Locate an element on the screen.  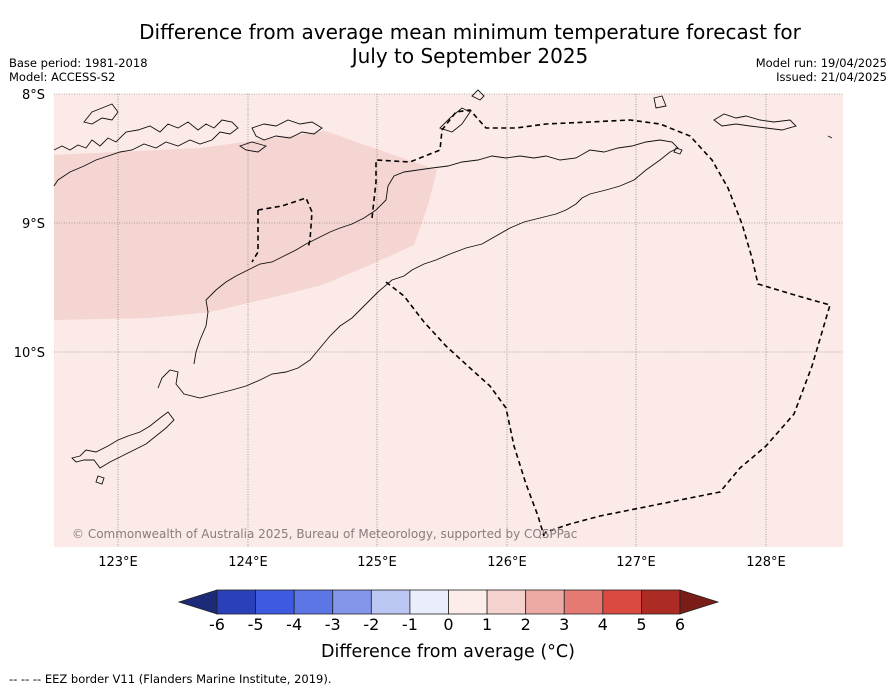
eez-border-timor-leste-west is located at coordinates (285, 223).